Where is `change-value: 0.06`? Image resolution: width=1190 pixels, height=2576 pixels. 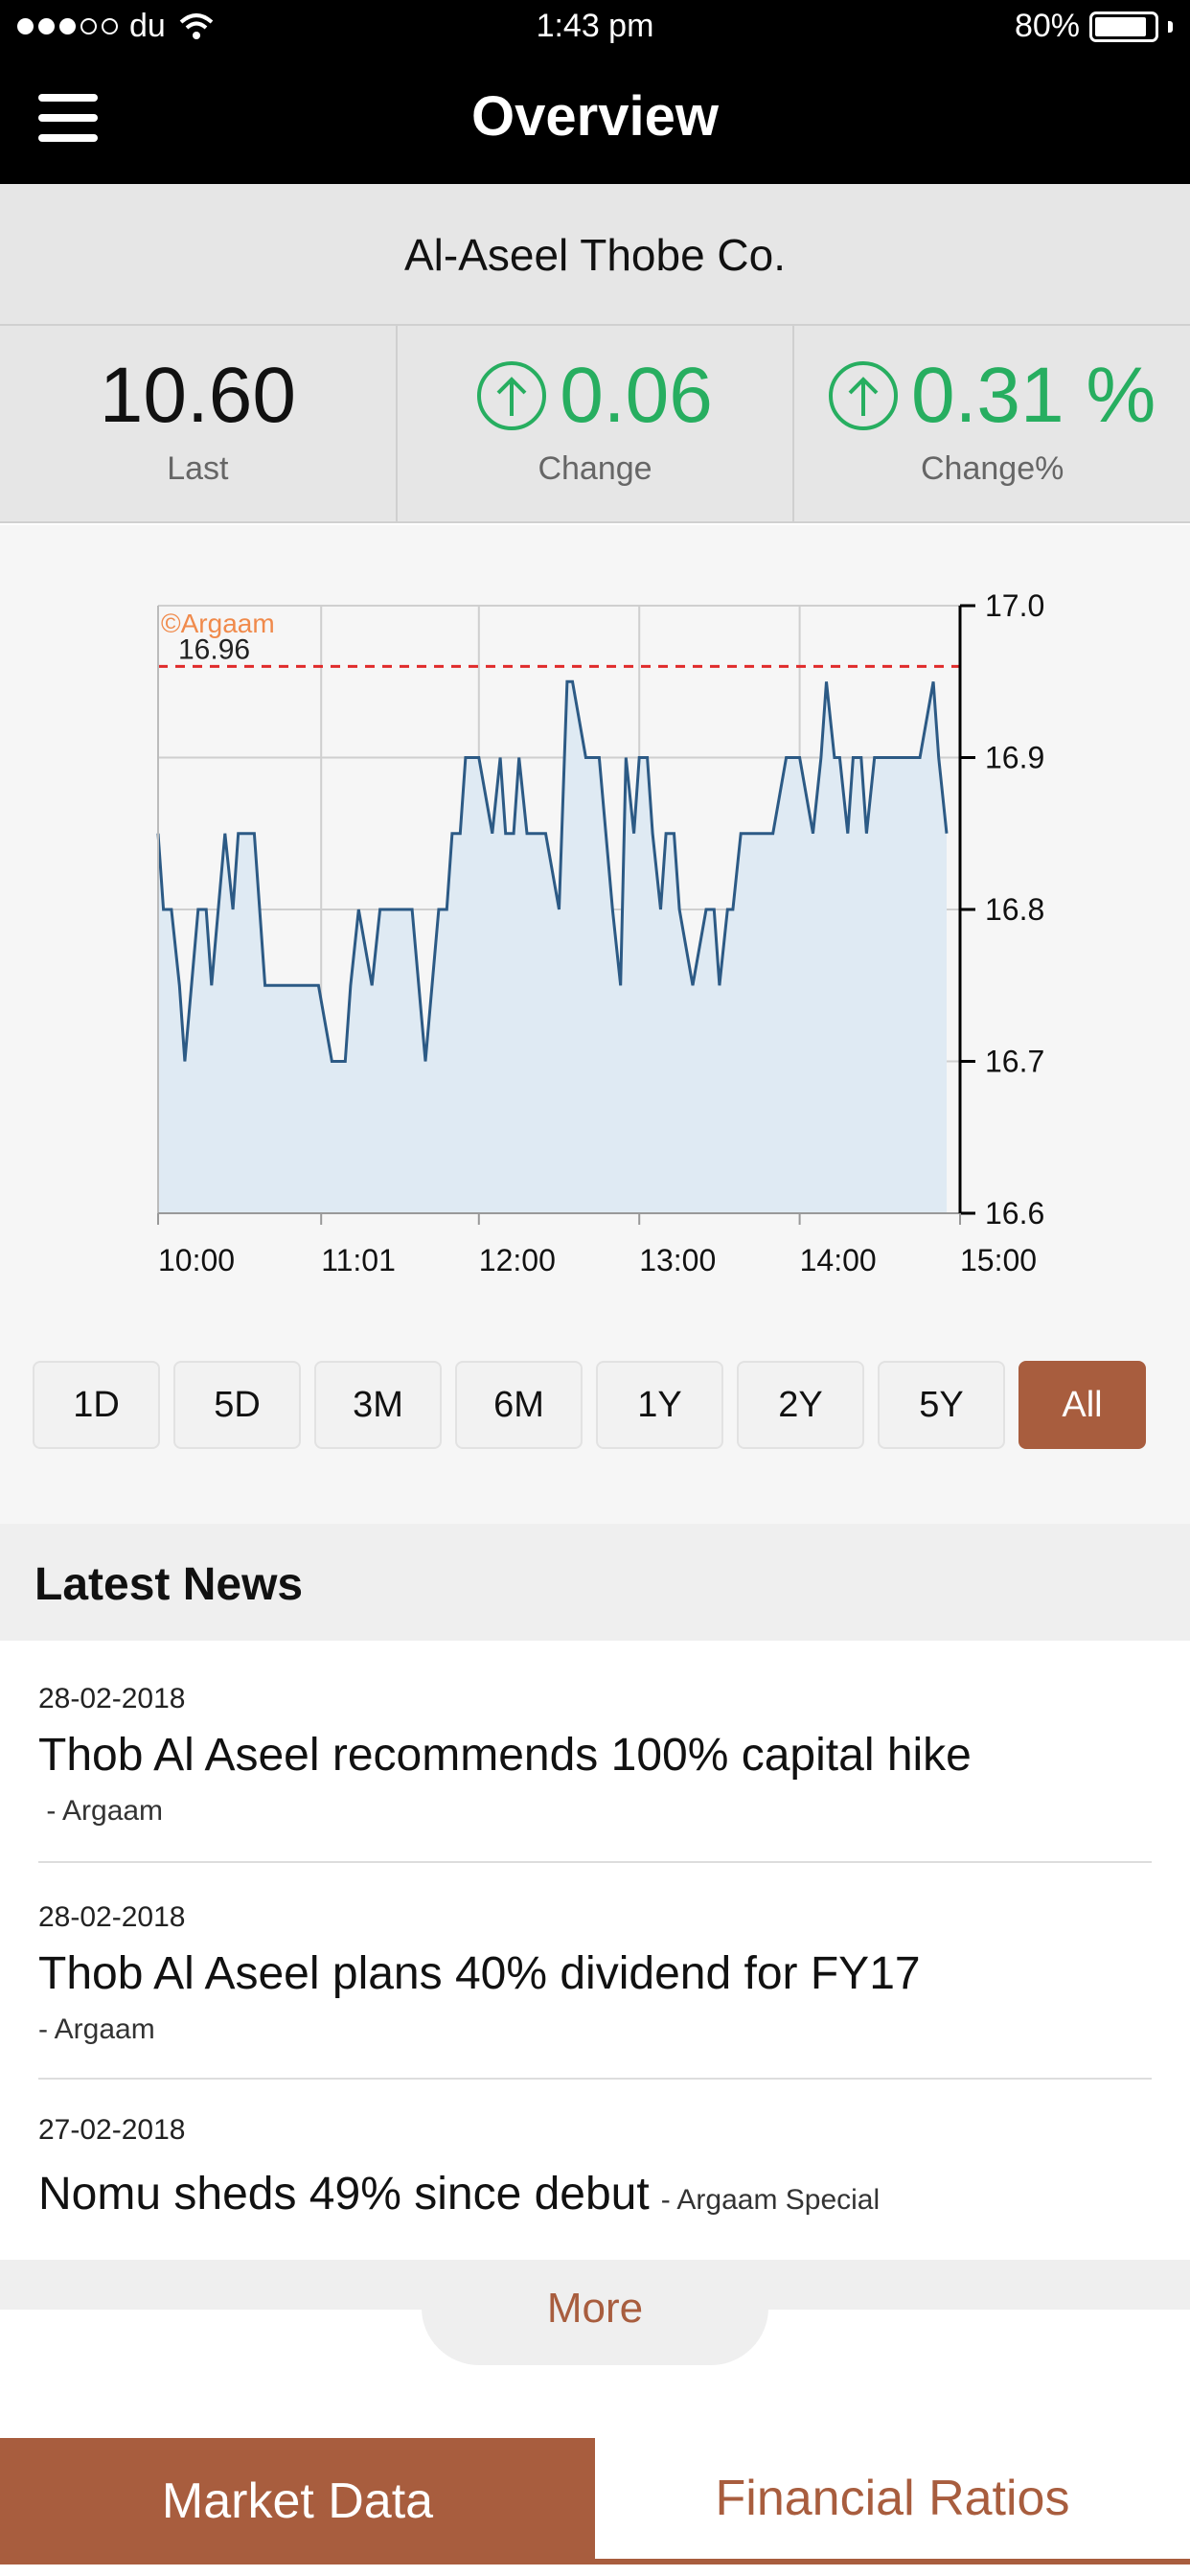 change-value: 0.06 is located at coordinates (637, 395).